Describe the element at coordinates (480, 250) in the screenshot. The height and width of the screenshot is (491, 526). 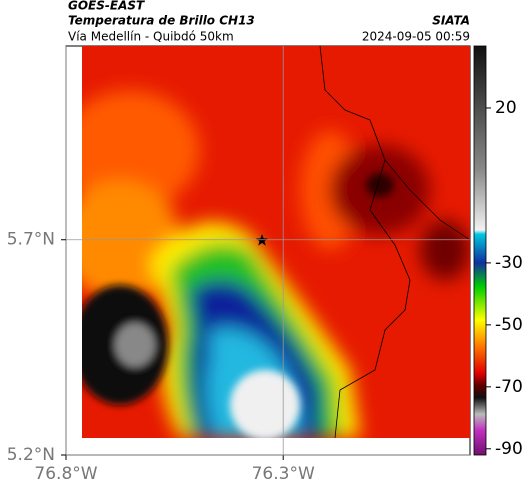
I see `colorbar` at that location.